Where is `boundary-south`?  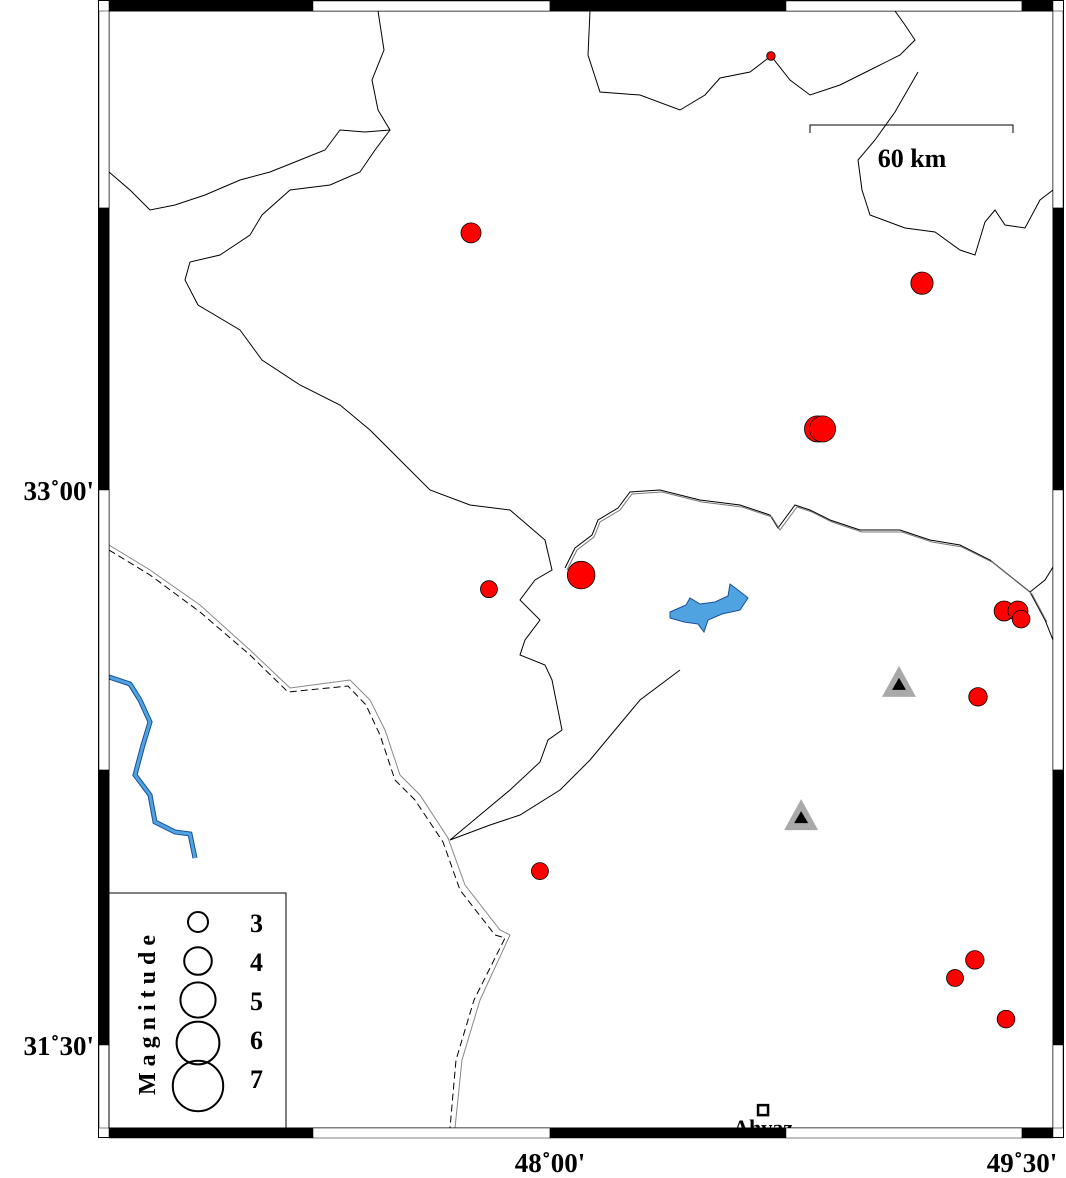 boundary-south is located at coordinates (565, 755).